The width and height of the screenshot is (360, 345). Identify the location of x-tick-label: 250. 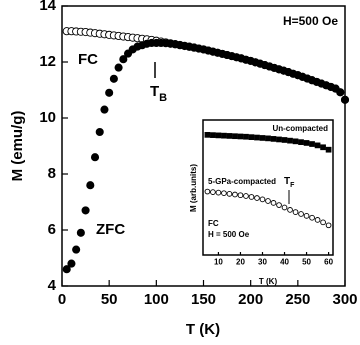
(297, 299).